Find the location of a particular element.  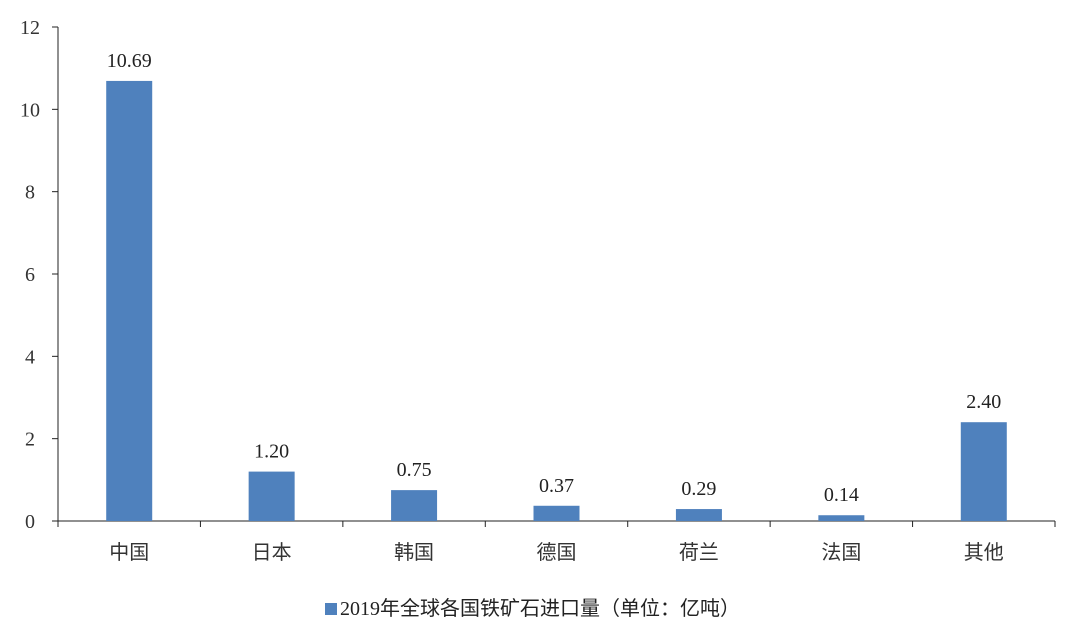

legend: 2019年全球各国铁矿石进口量（单位：亿吨） is located at coordinates (532, 606).